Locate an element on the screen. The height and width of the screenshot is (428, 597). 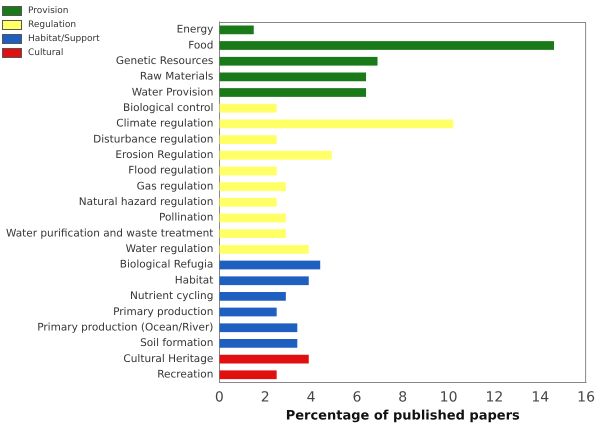
x-tick-label: 4 is located at coordinates (311, 398).